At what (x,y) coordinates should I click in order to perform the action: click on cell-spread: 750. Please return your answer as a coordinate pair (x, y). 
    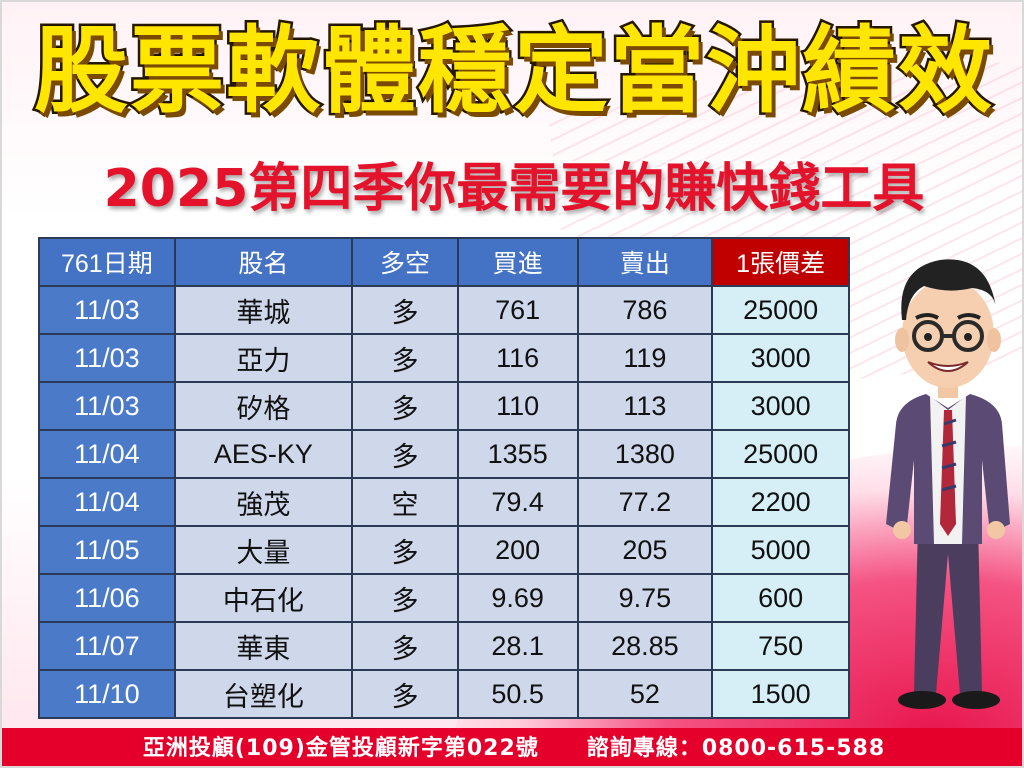
    Looking at the image, I should click on (780, 646).